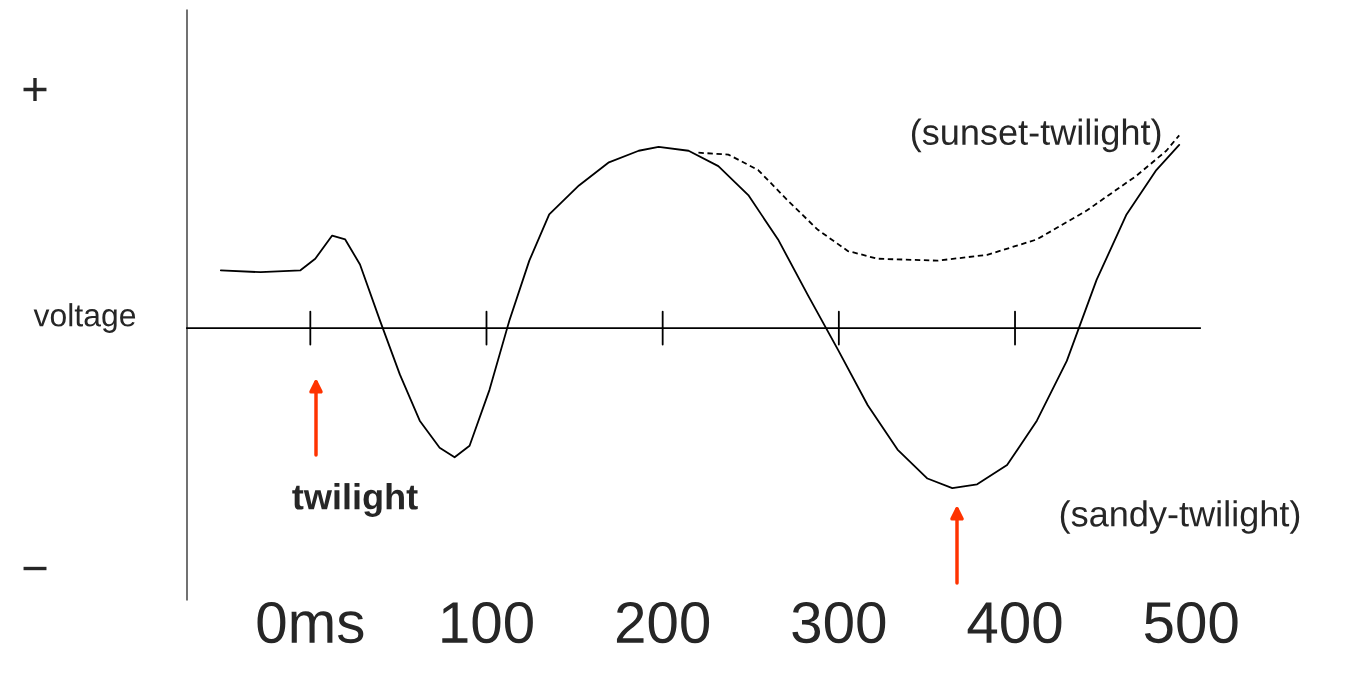 This screenshot has width=1355, height=678. Describe the element at coordinates (84, 318) in the screenshot. I see `y-axis-title: voltage` at that location.